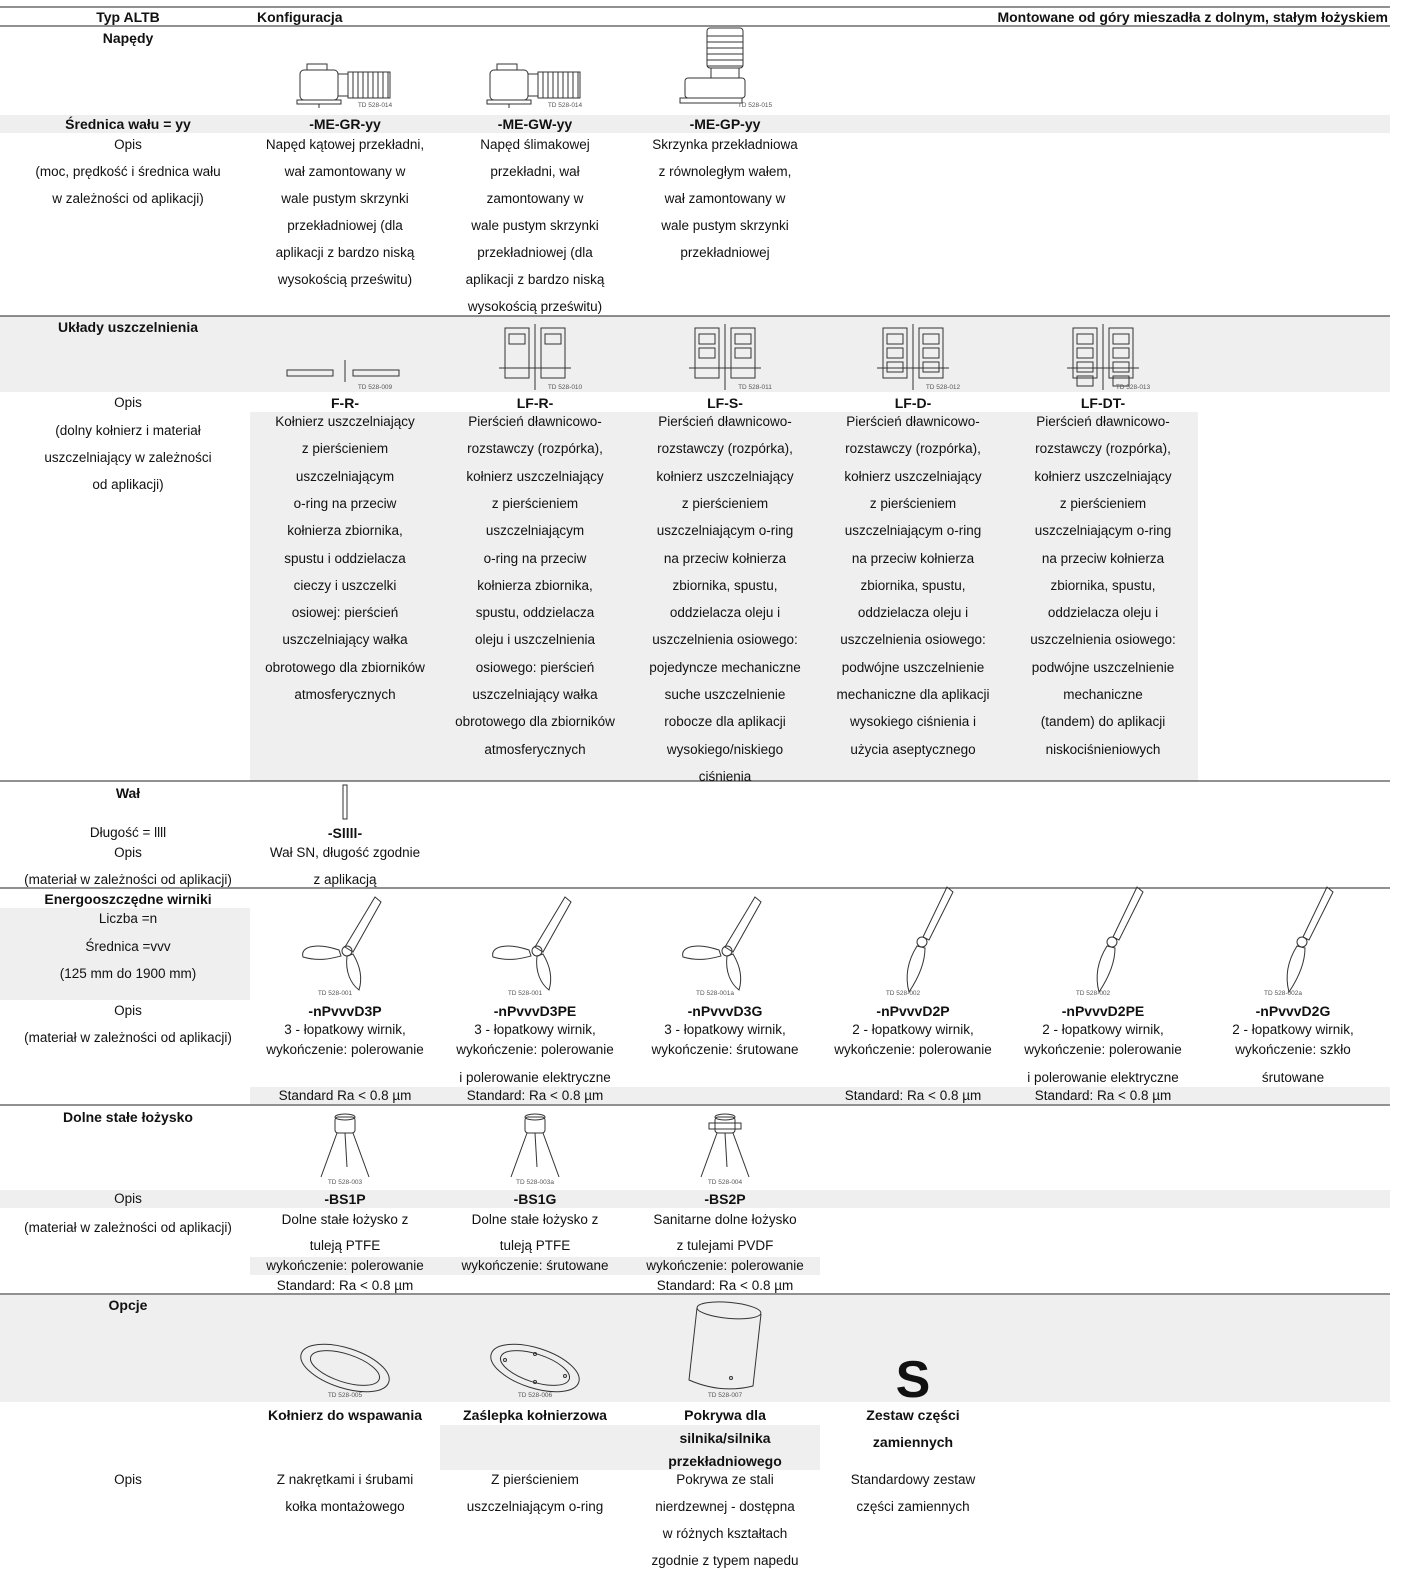  Describe the element at coordinates (535, 1395) in the screenshot. I see `figure-caption: TD 528-006` at that location.